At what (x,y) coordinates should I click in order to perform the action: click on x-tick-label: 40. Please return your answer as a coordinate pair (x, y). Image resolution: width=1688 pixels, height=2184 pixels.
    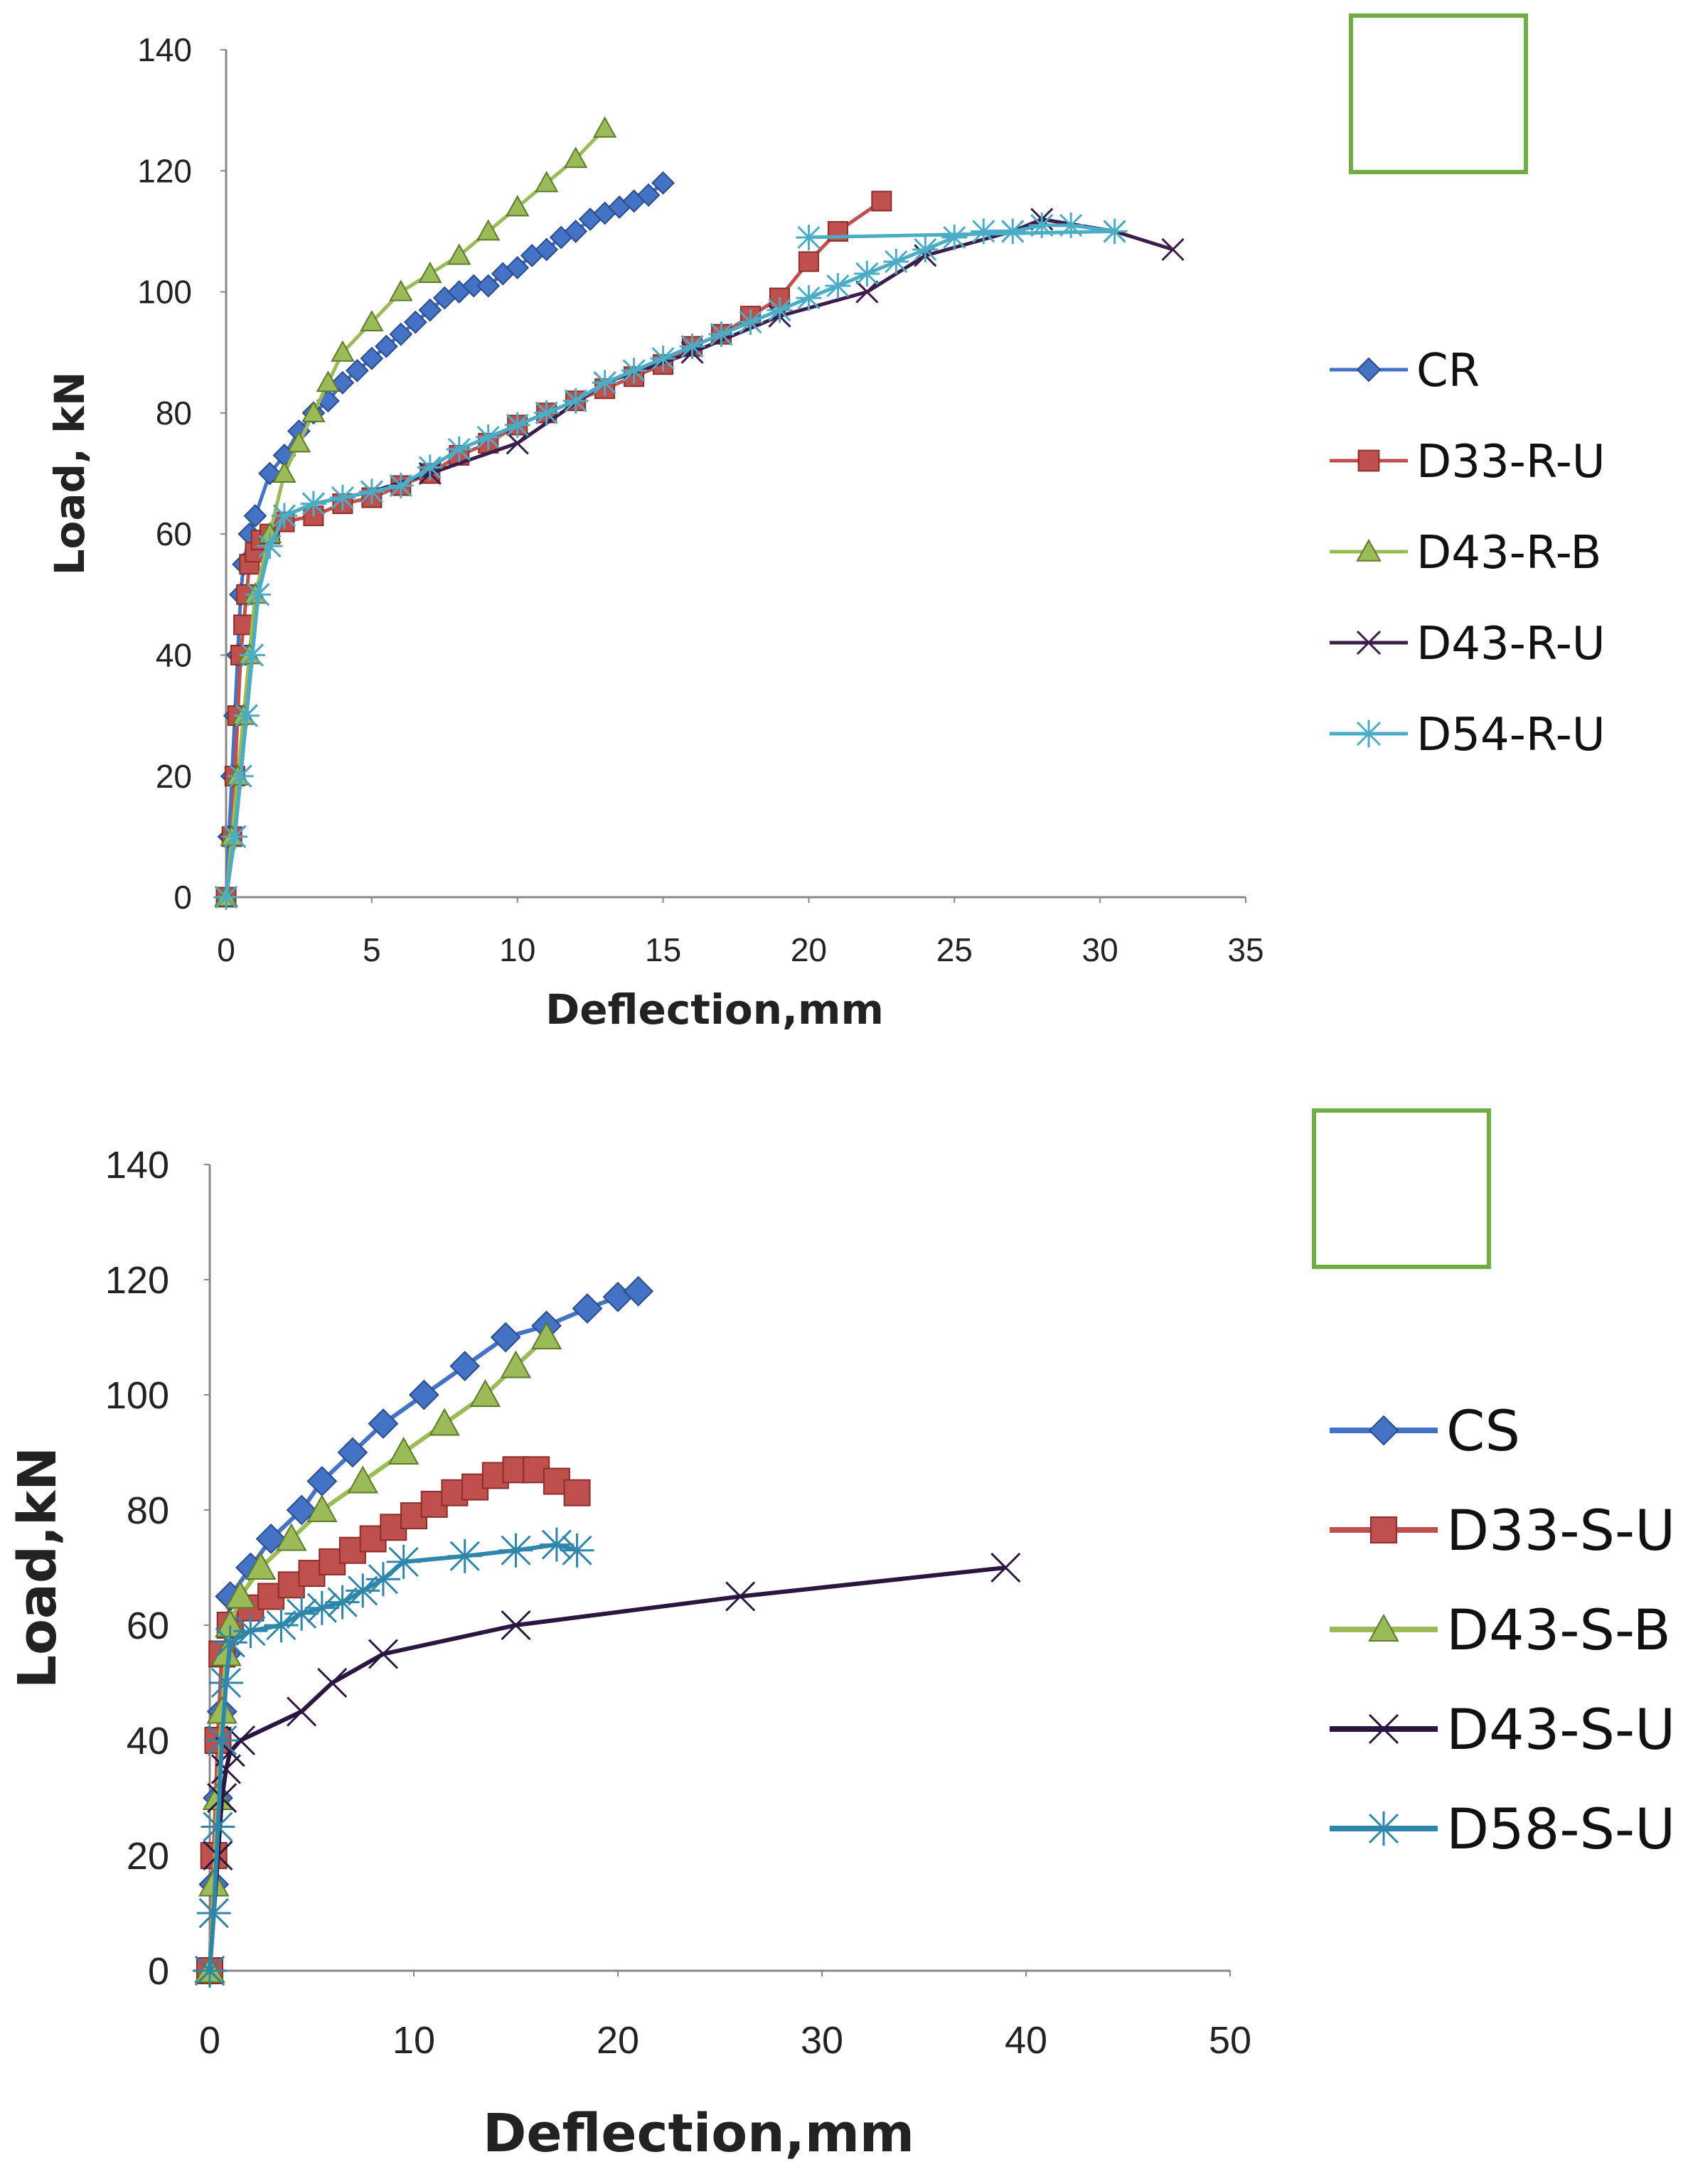
    Looking at the image, I should click on (1026, 2040).